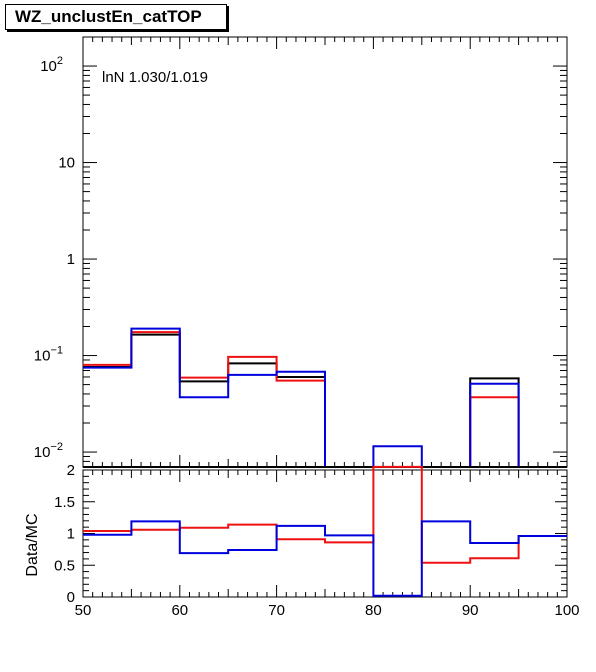  I want to click on ratio-y-tick-label: 0, so click(71, 597).